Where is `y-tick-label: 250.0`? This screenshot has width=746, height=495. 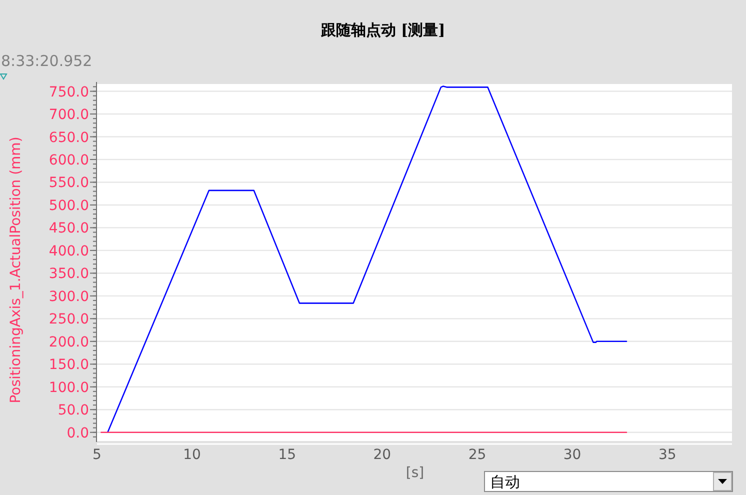
y-tick-label: 250.0 is located at coordinates (68, 320).